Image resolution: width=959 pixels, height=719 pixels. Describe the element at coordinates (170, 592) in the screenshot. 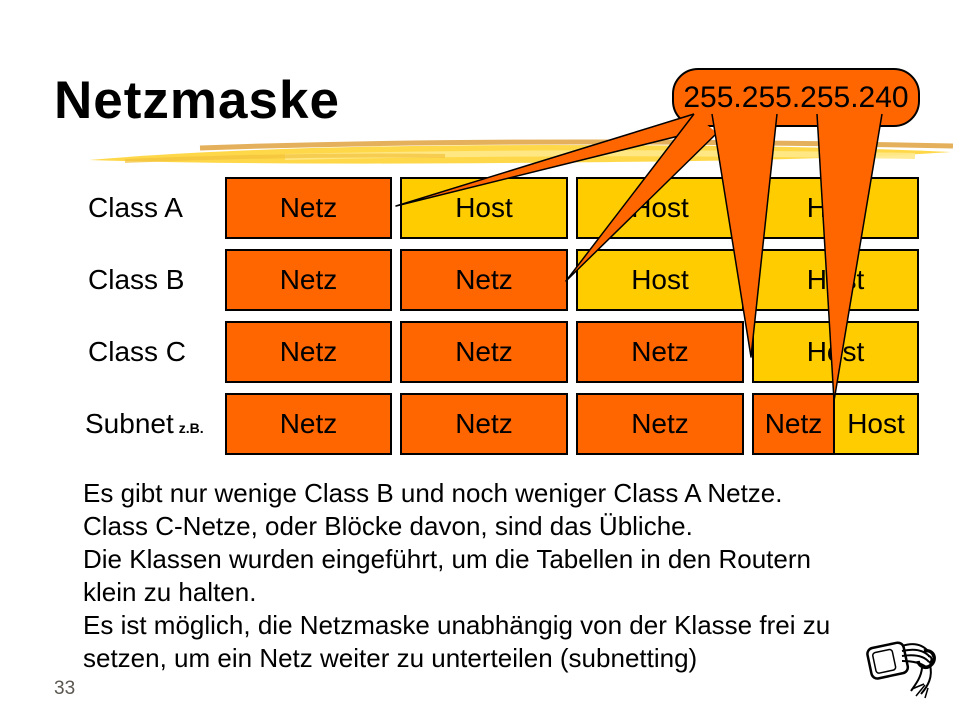

I see `body-line: klein zu halten.` at that location.